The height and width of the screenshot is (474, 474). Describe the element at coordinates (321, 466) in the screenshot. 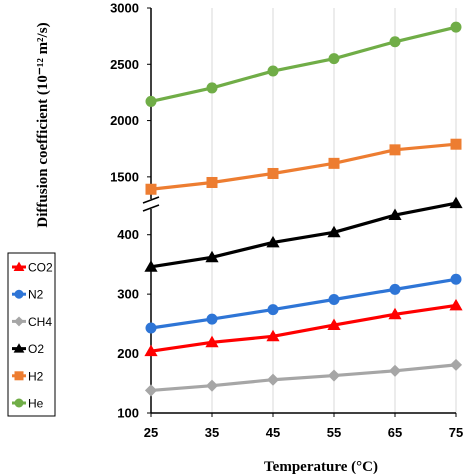

I see `x-axis-title: Temperature (°C)` at that location.